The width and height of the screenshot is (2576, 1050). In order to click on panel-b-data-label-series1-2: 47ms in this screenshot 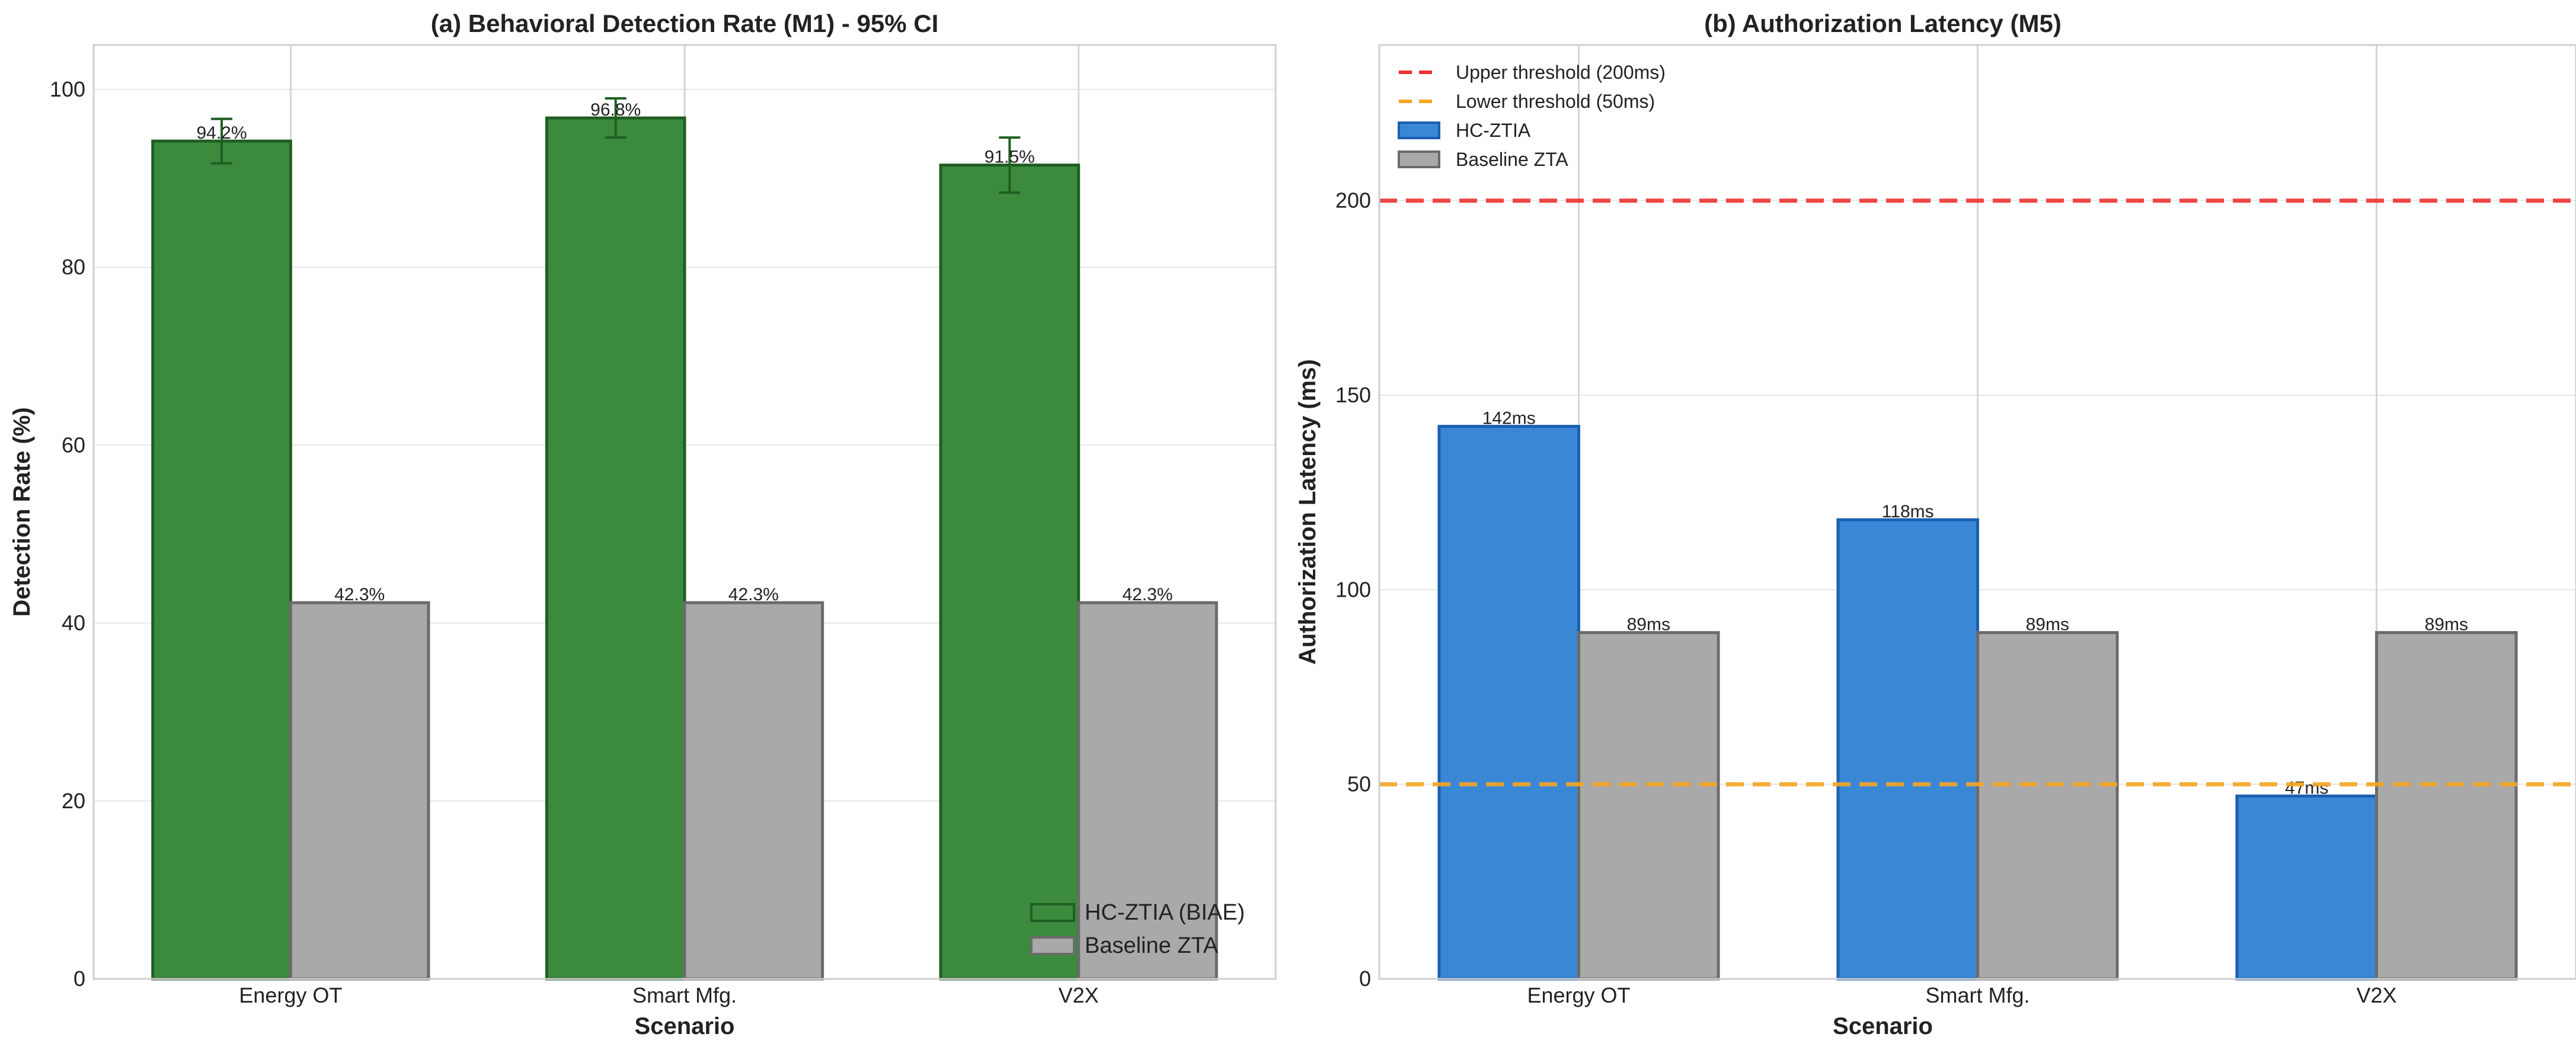, I will do `click(2306, 788)`.